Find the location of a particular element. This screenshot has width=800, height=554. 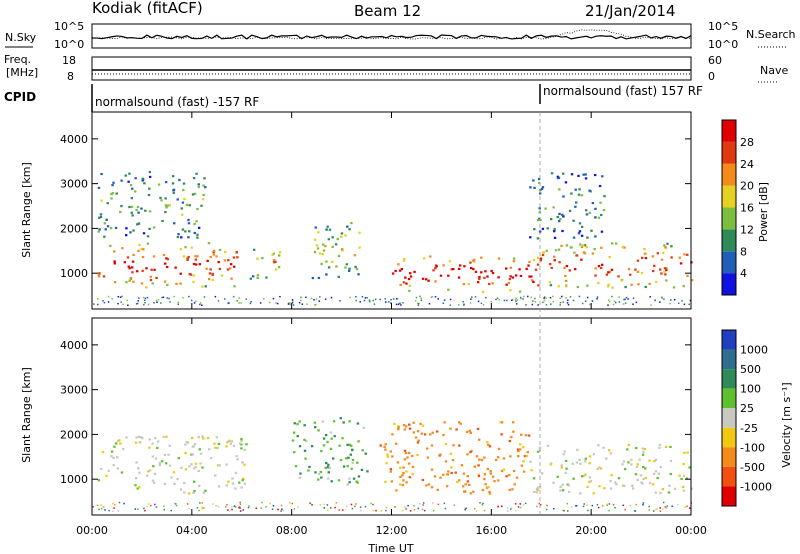

power-colorbar-segment is located at coordinates (729, 196).